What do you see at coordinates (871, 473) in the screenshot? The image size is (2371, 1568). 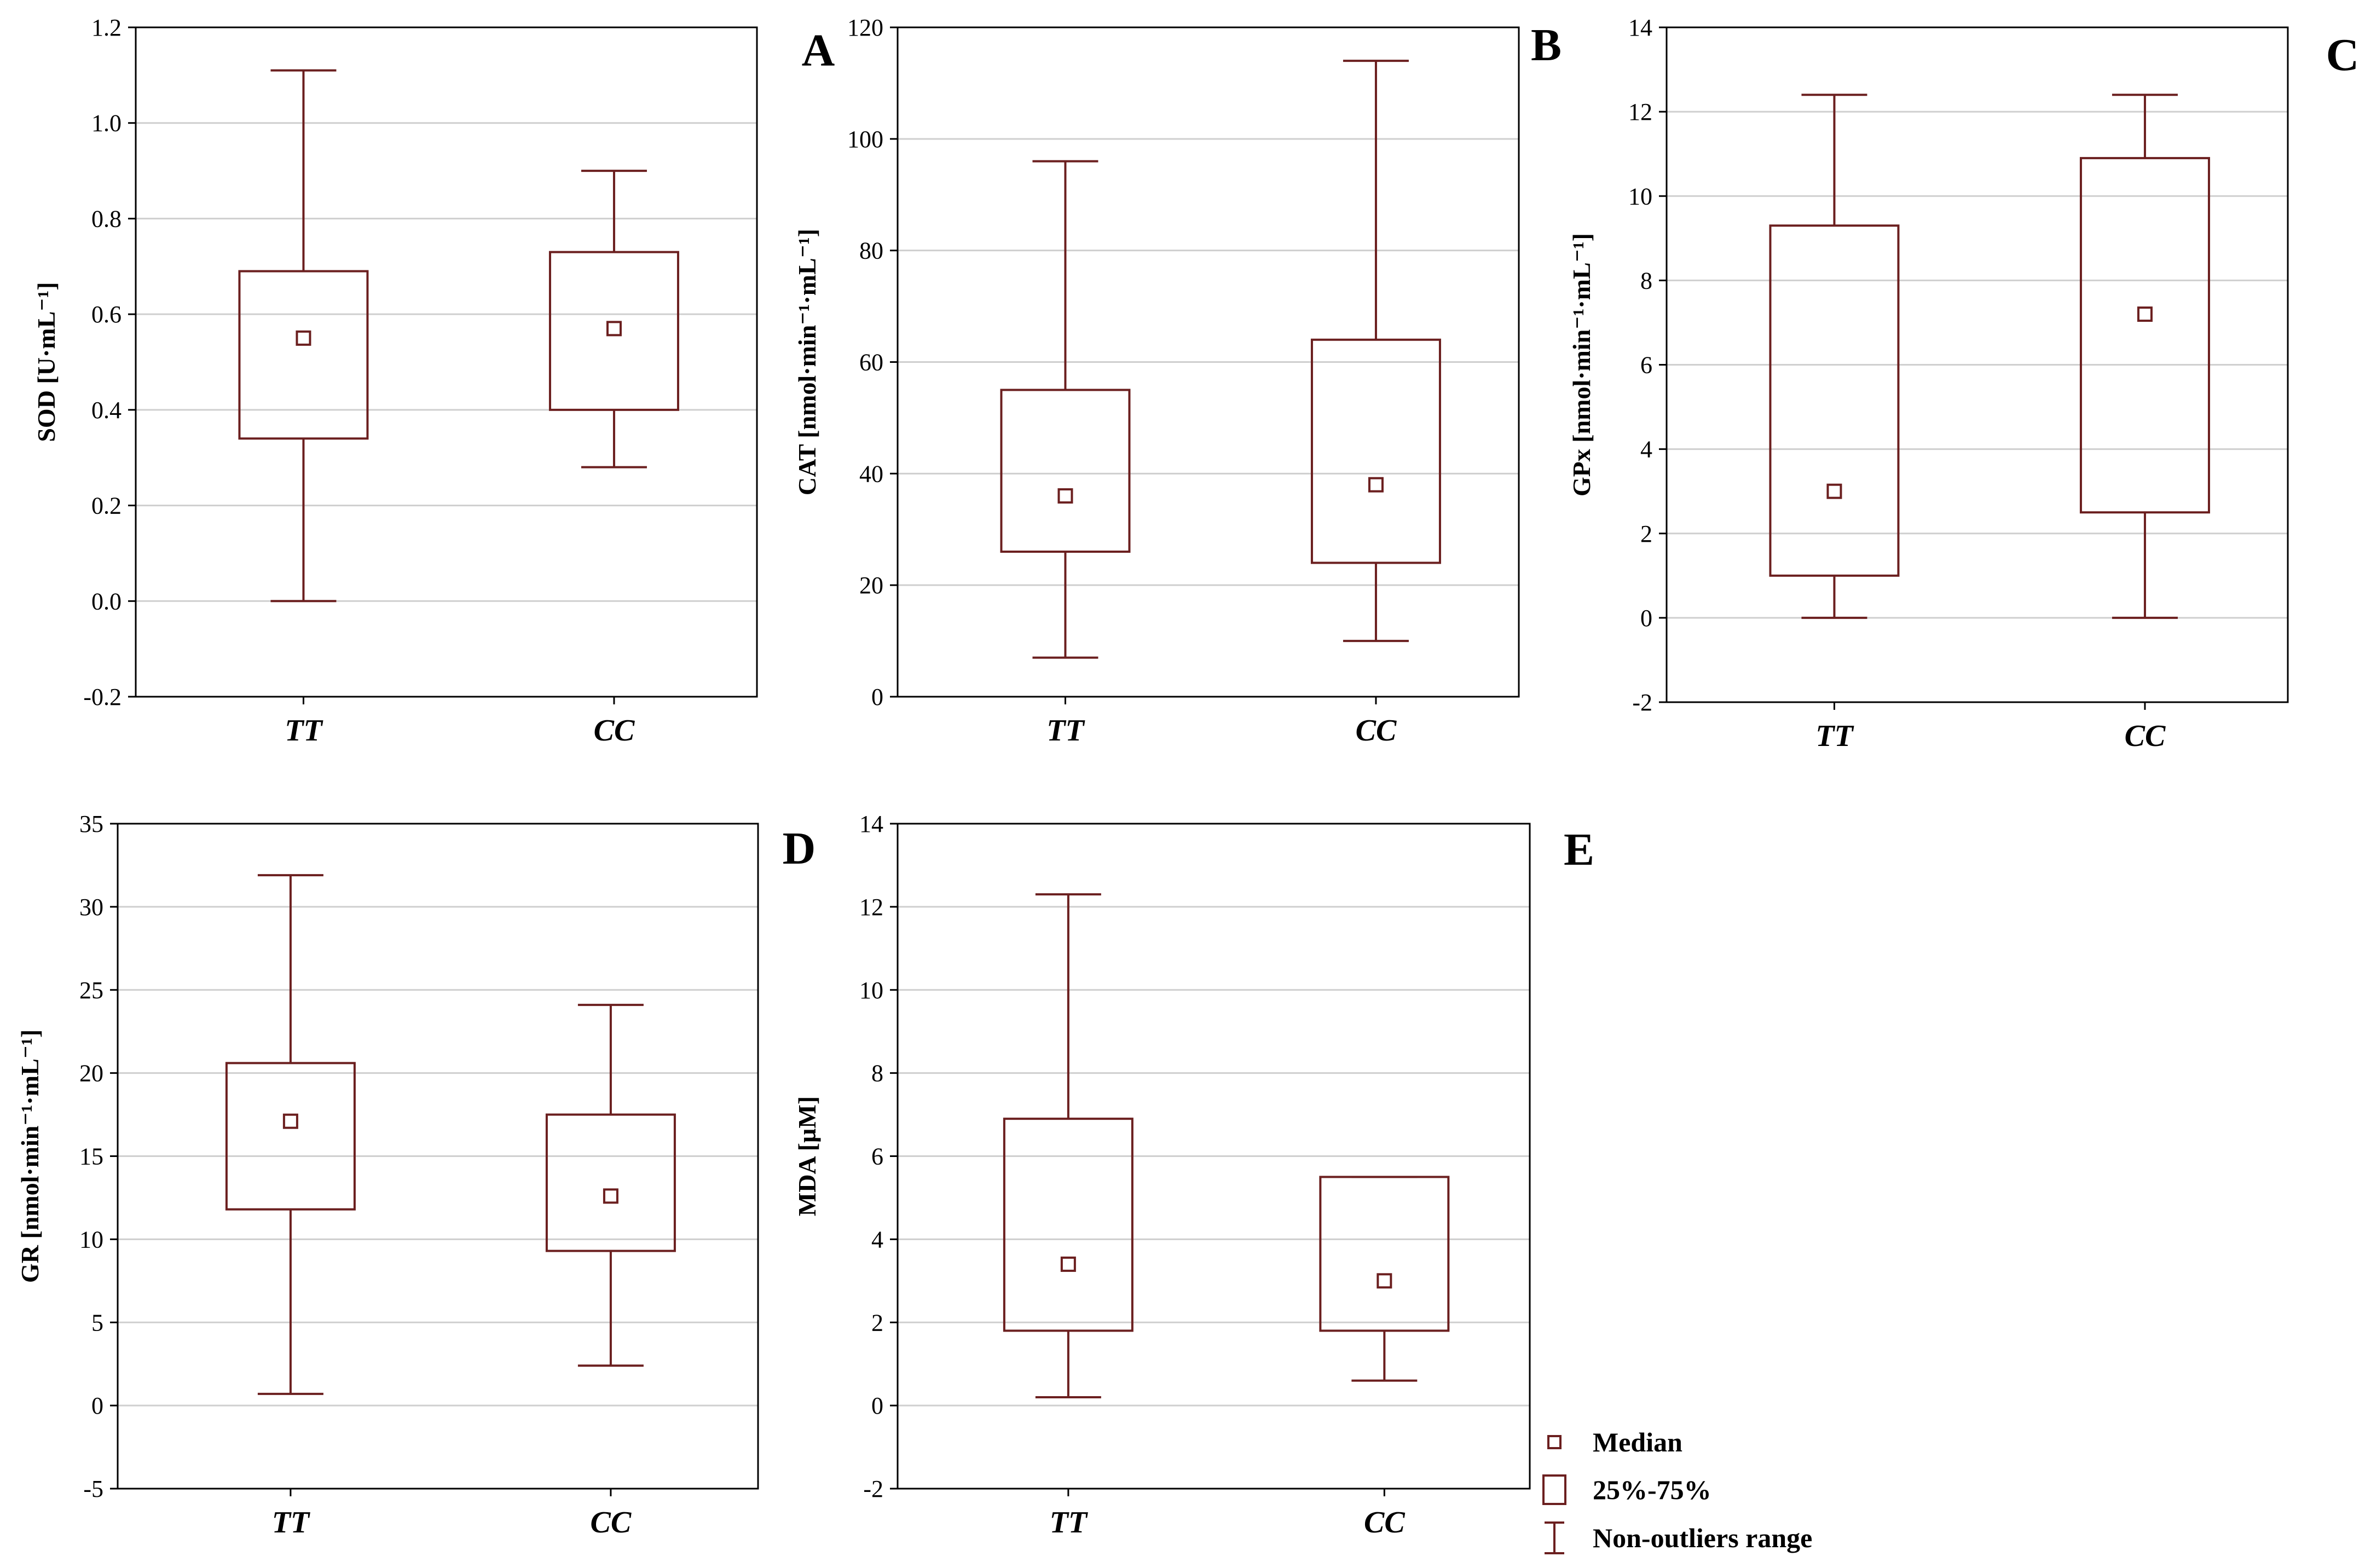 I see `y-tick-label: 40` at bounding box center [871, 473].